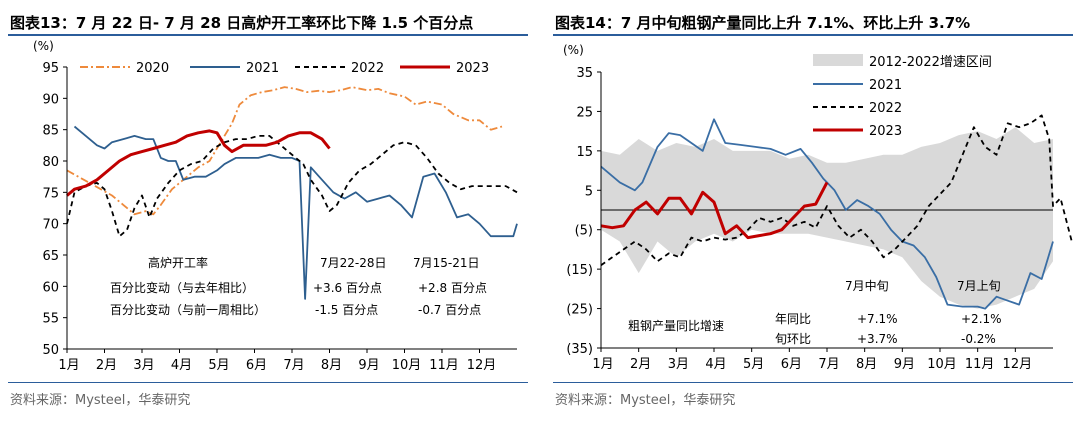 The width and height of the screenshot is (1080, 423). I want to click on annot-heading: 粗钢产量同比增速, so click(676, 326).